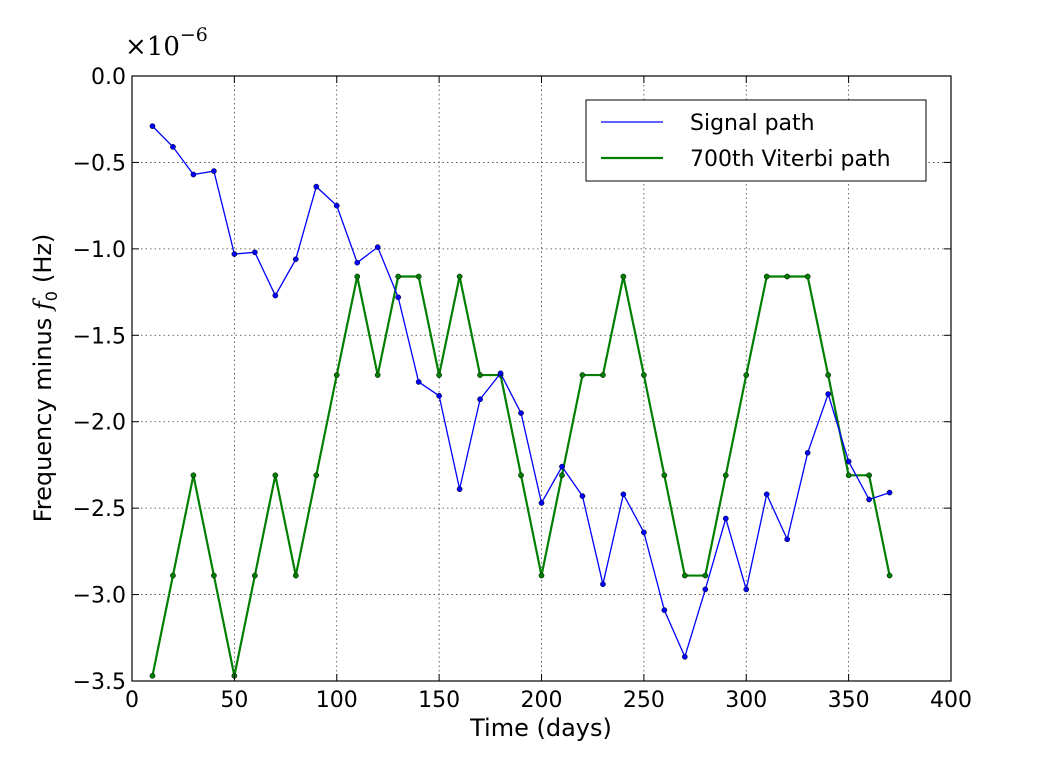 The image size is (1056, 757). I want to click on y-axis-title-unit: (Hz), so click(43, 258).